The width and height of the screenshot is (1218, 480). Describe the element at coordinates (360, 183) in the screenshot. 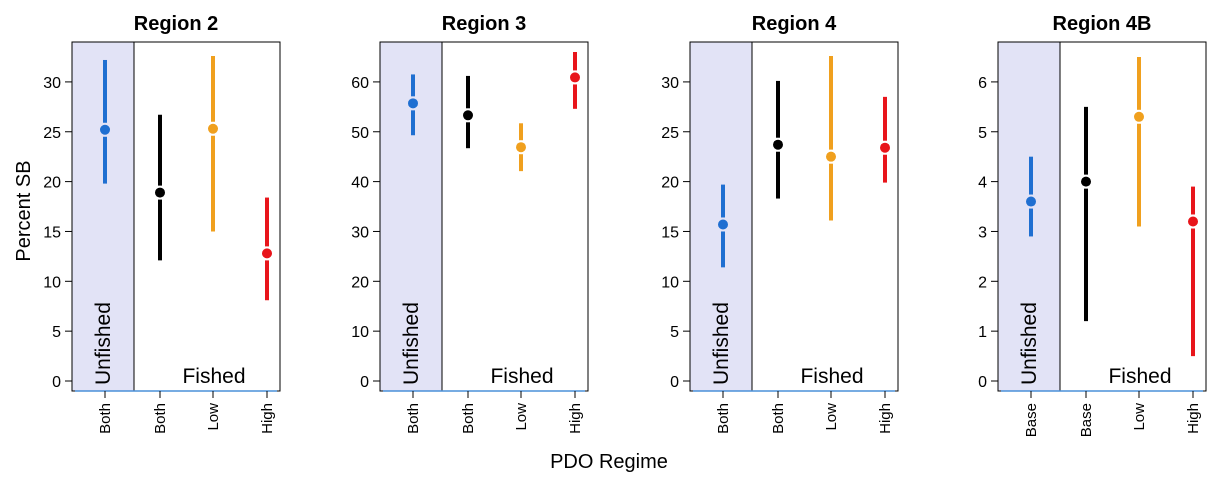

I see `y-tick-label: 40` at that location.